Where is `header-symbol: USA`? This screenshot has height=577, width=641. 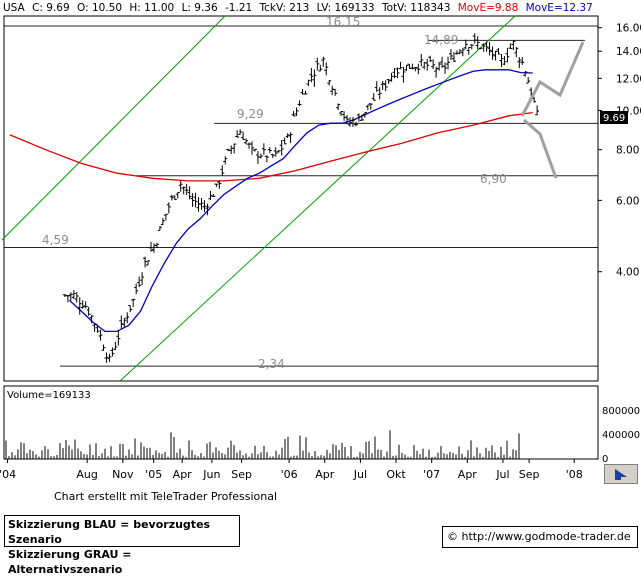 header-symbol: USA is located at coordinates (14, 8).